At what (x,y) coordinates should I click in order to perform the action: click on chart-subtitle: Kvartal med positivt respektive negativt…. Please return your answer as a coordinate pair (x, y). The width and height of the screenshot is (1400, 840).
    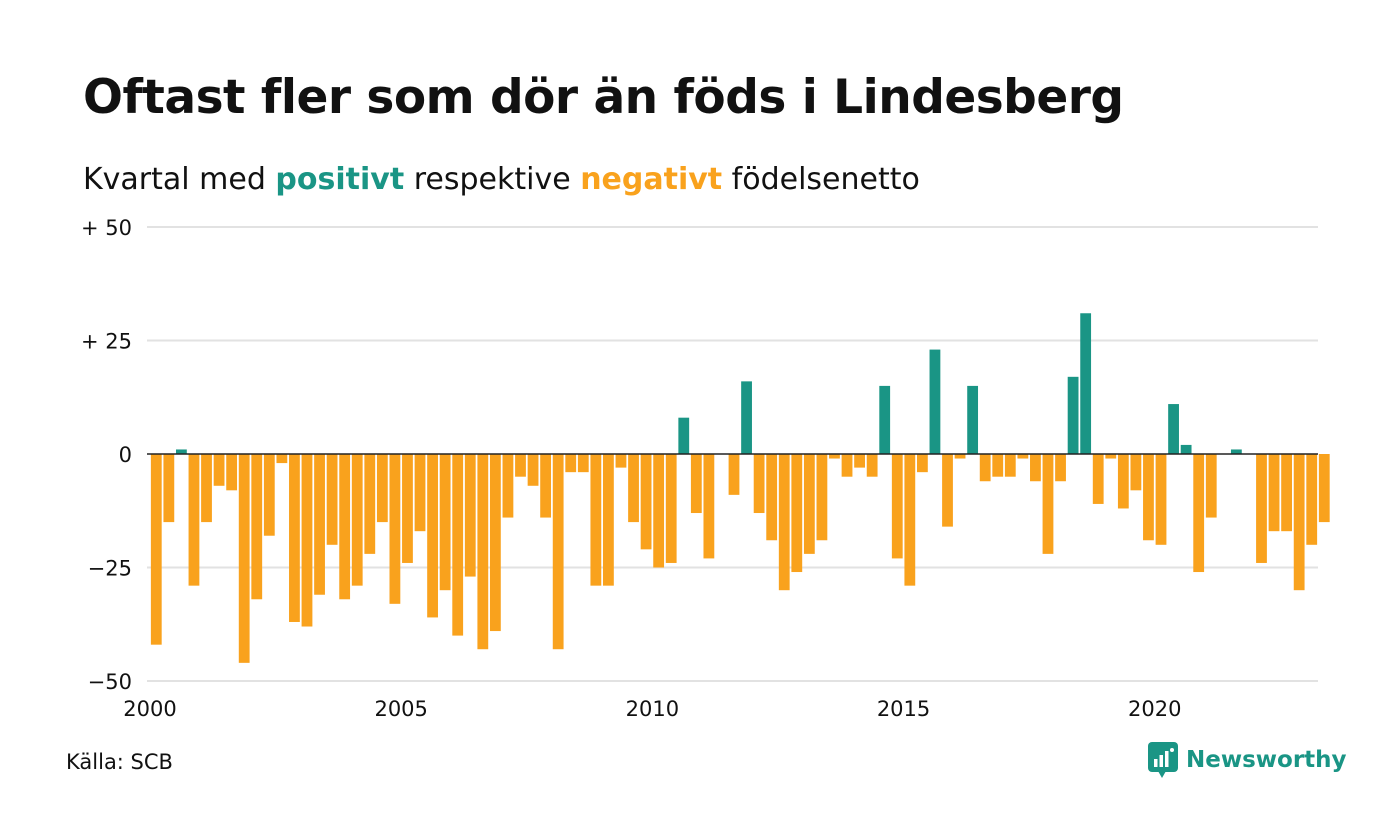
    Looking at the image, I should click on (501, 179).